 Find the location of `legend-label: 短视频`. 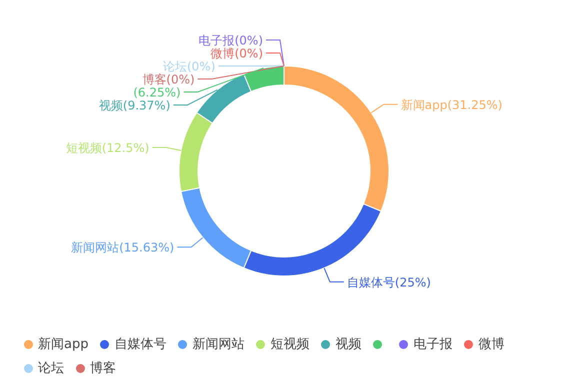

legend-label: 短视频 is located at coordinates (290, 344).